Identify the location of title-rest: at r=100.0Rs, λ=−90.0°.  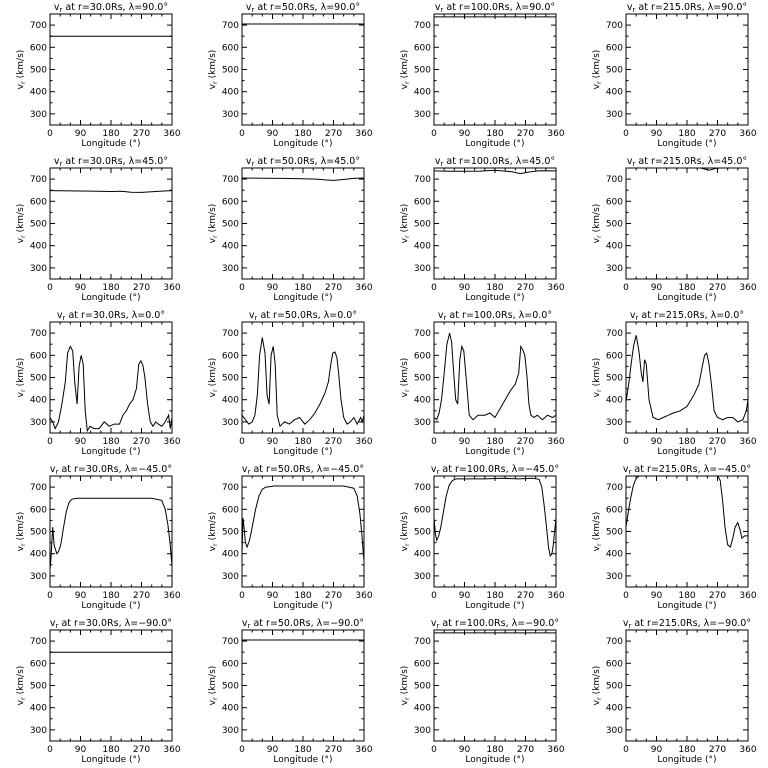
(499, 623).